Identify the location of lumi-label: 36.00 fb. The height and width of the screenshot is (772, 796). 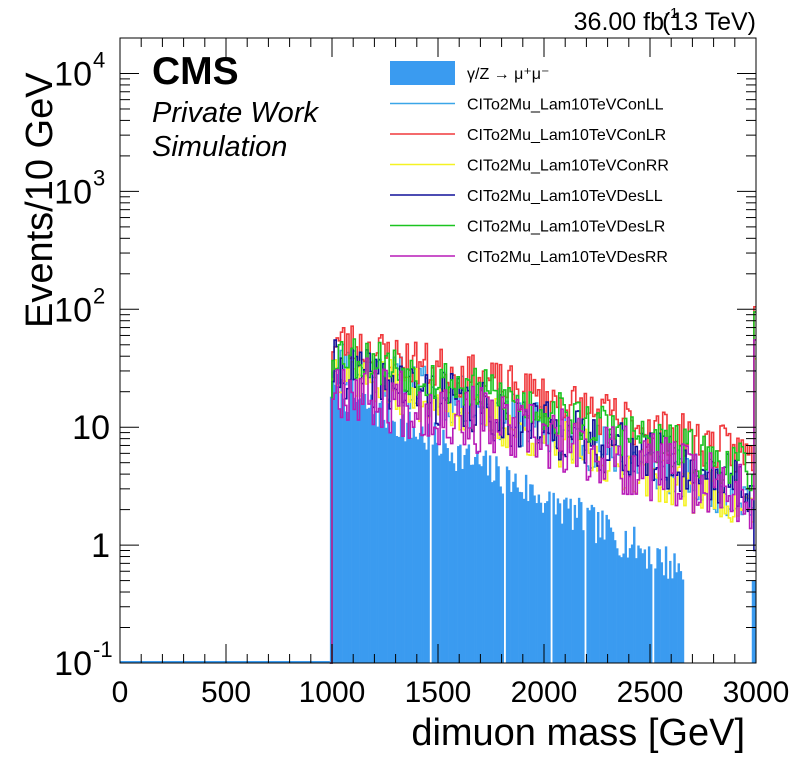
(619, 22).